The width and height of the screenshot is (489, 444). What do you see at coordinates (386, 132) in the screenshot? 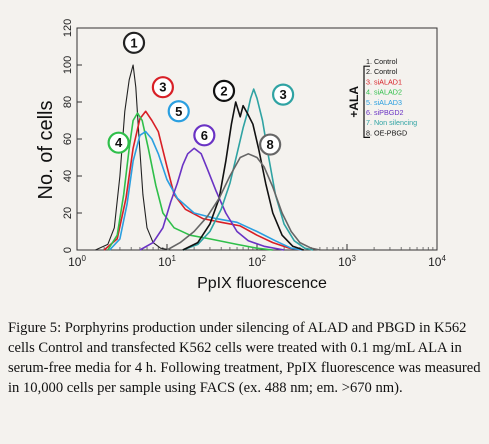
I see `legend-entry: 8. OE-PBGD` at bounding box center [386, 132].